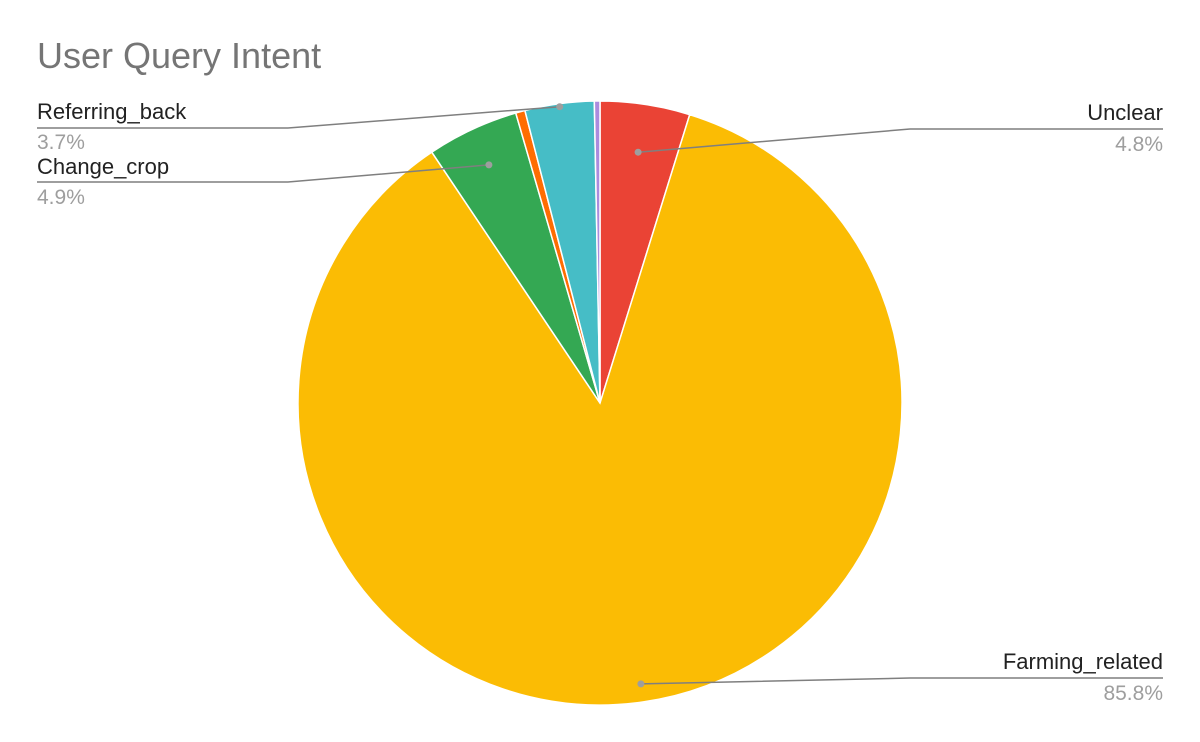  What do you see at coordinates (1133, 693) in the screenshot?
I see `slice-percent-farming-related: 85.8%` at bounding box center [1133, 693].